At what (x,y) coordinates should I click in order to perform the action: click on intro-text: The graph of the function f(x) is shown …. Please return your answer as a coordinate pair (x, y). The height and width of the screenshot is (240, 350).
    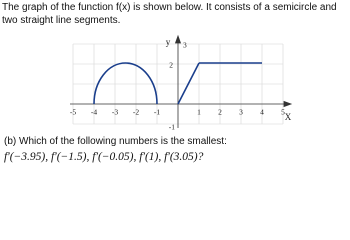
    Looking at the image, I should click on (169, 14).